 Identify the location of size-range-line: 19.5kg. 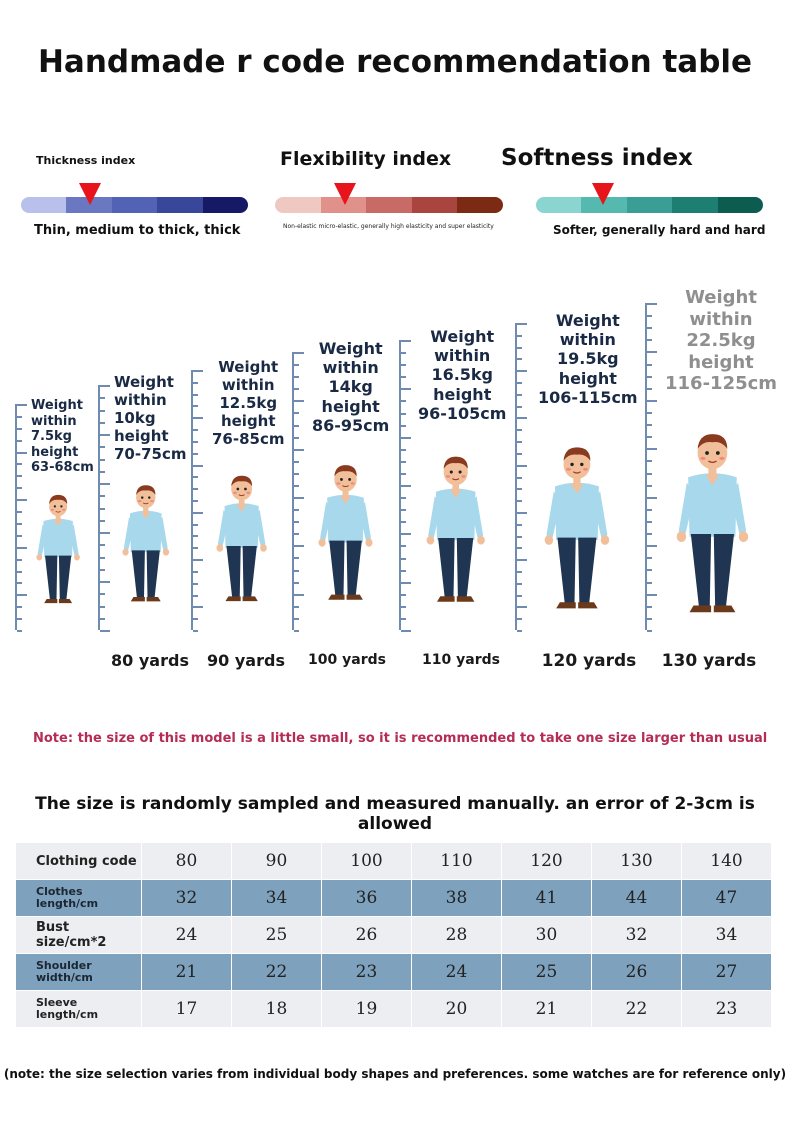
(588, 359).